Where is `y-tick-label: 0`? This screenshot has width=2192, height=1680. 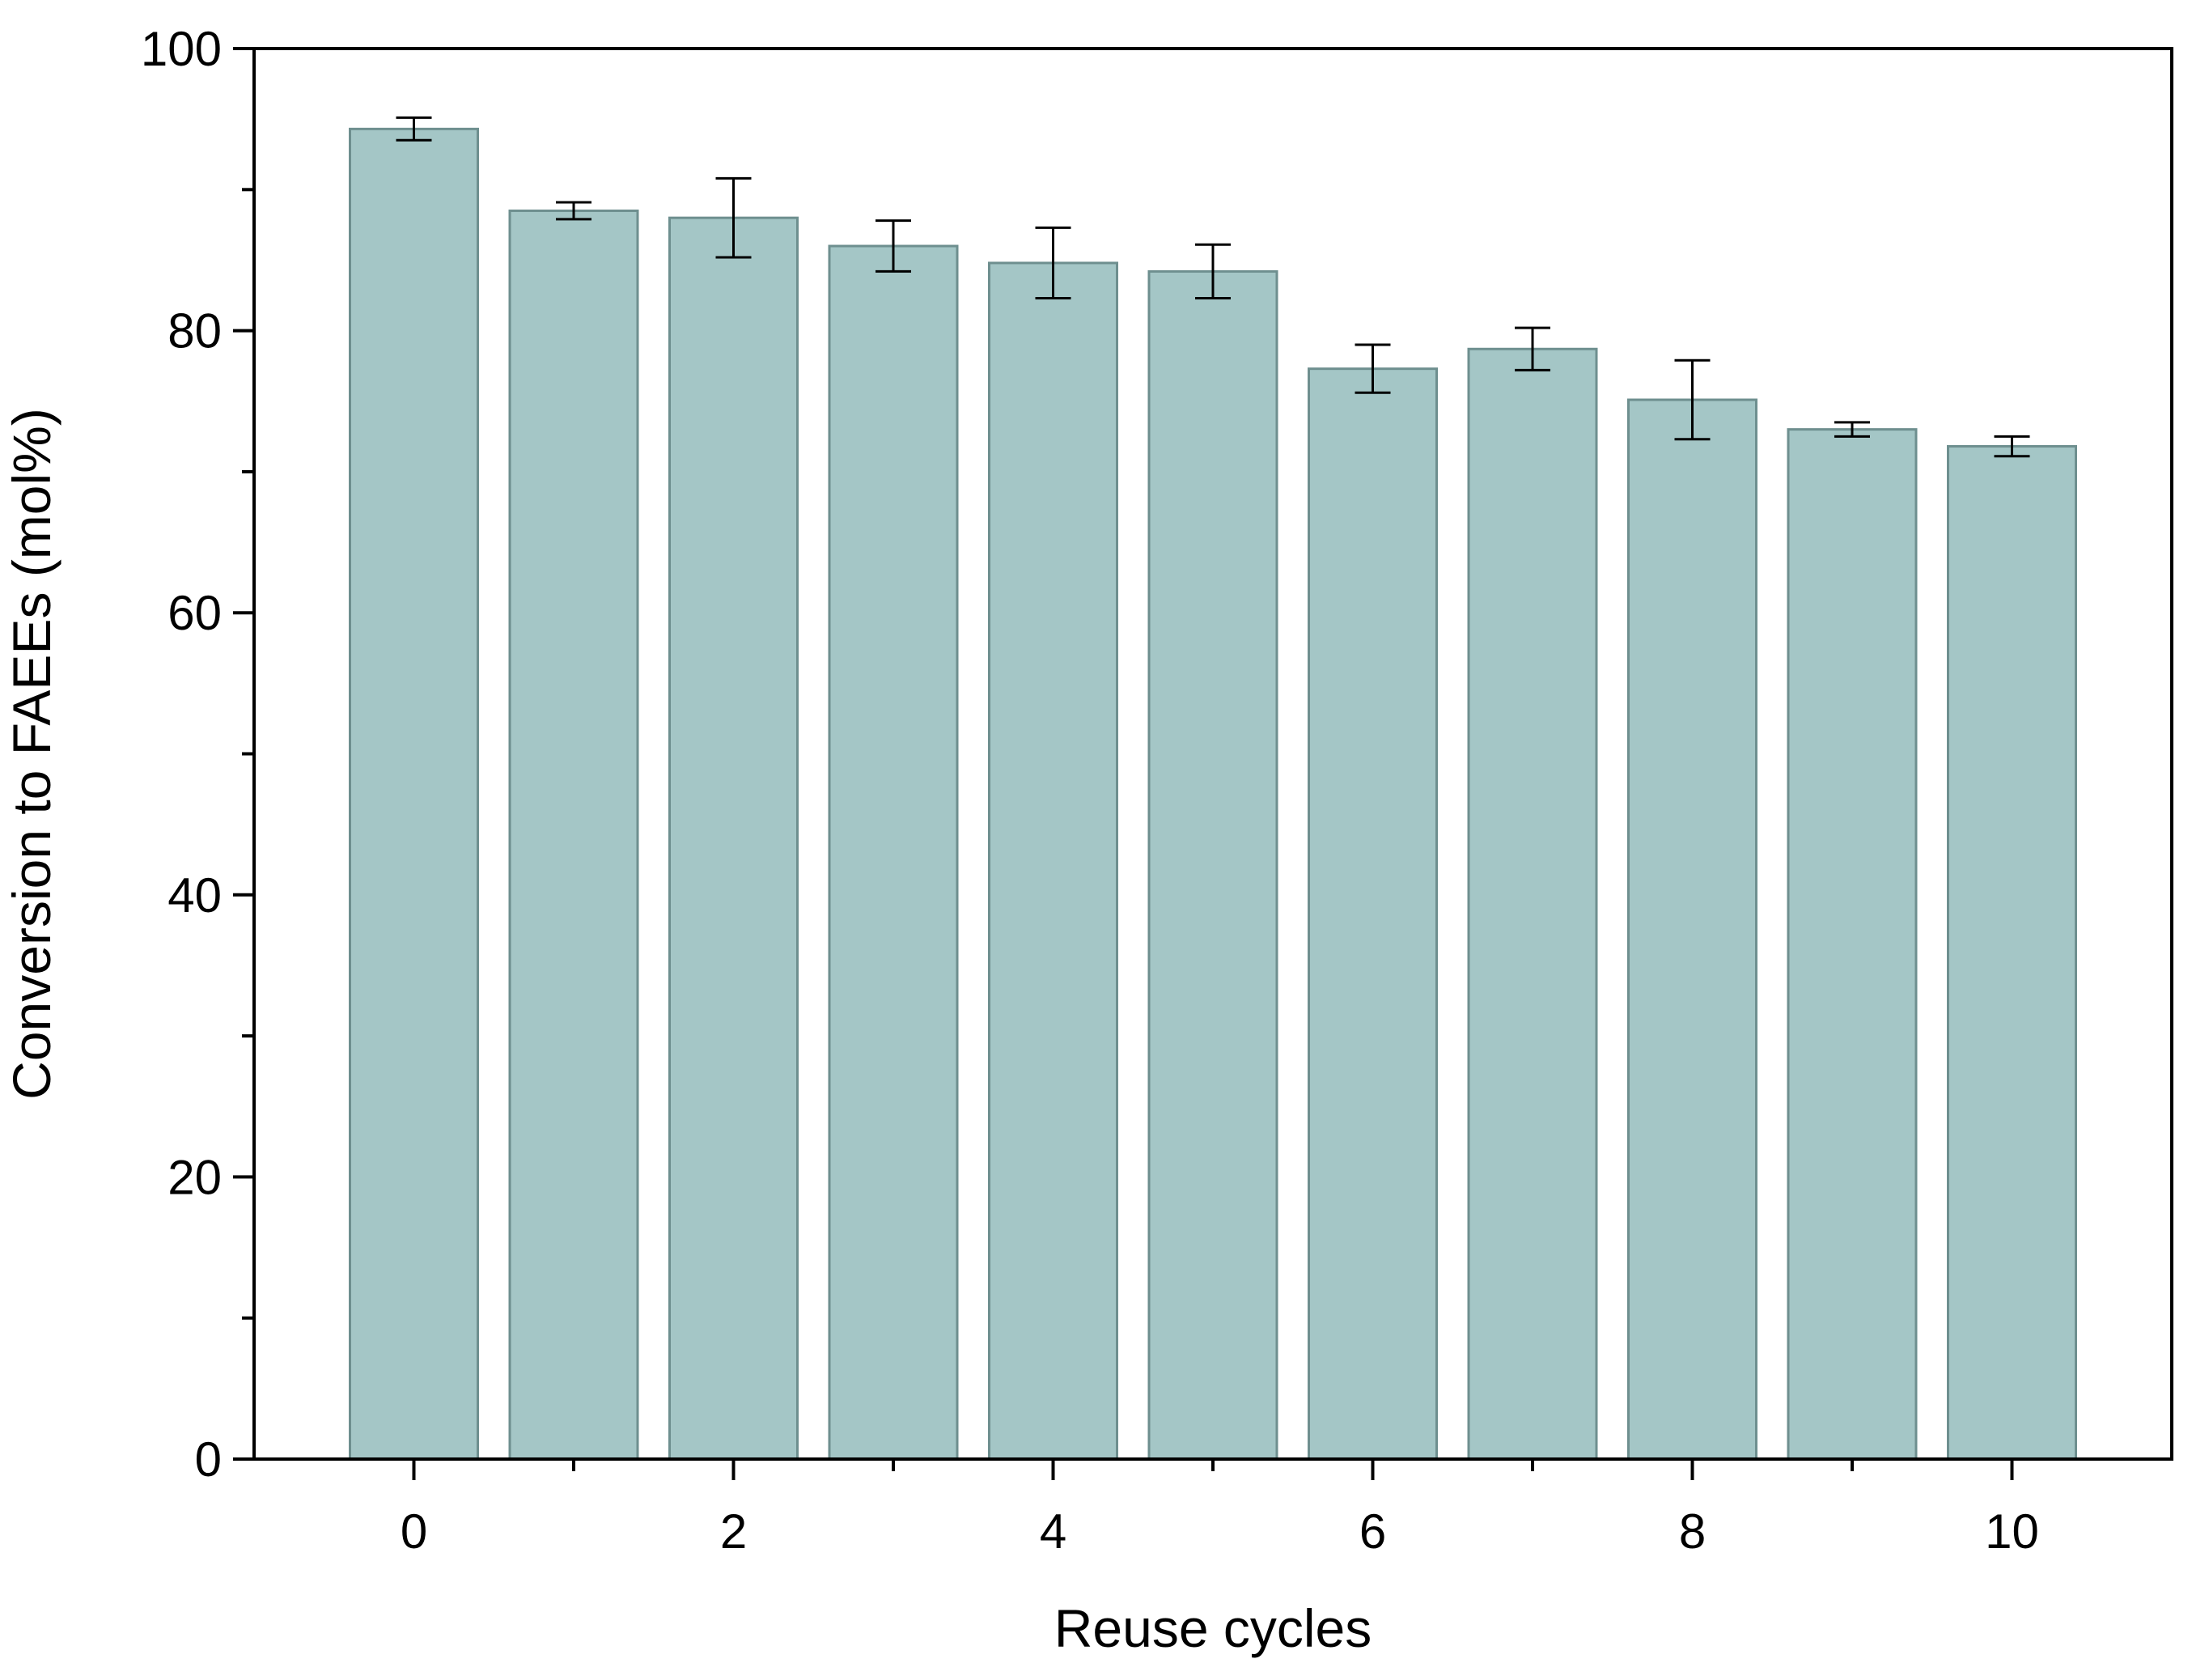
y-tick-label: 0 is located at coordinates (208, 1460).